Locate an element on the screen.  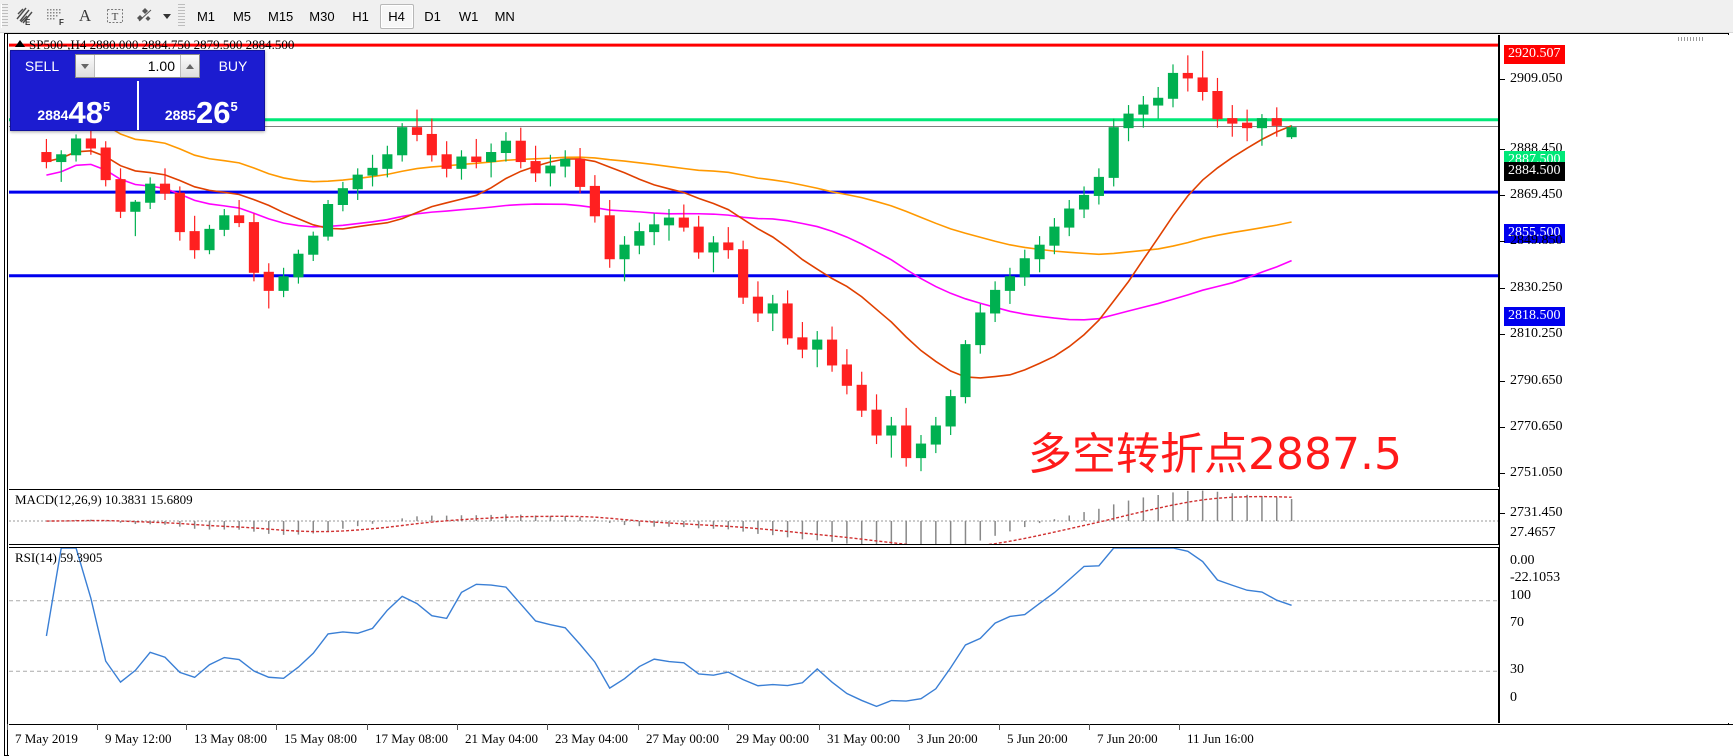
svg-text: T is located at coordinates (115, 17).